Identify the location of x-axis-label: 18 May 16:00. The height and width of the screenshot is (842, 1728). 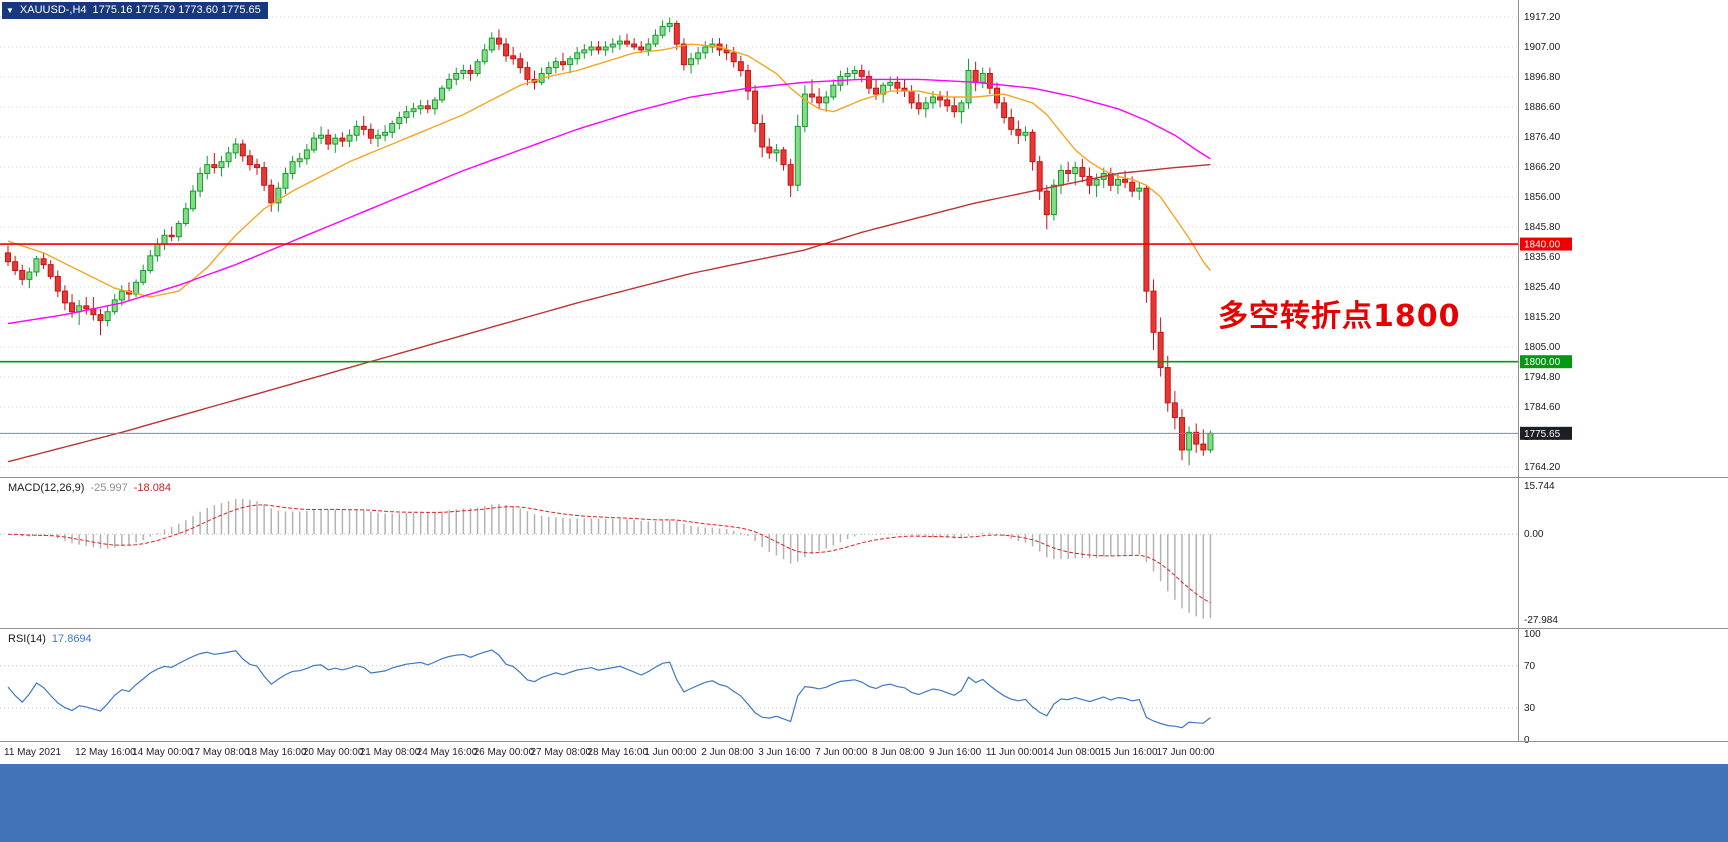
(276, 752).